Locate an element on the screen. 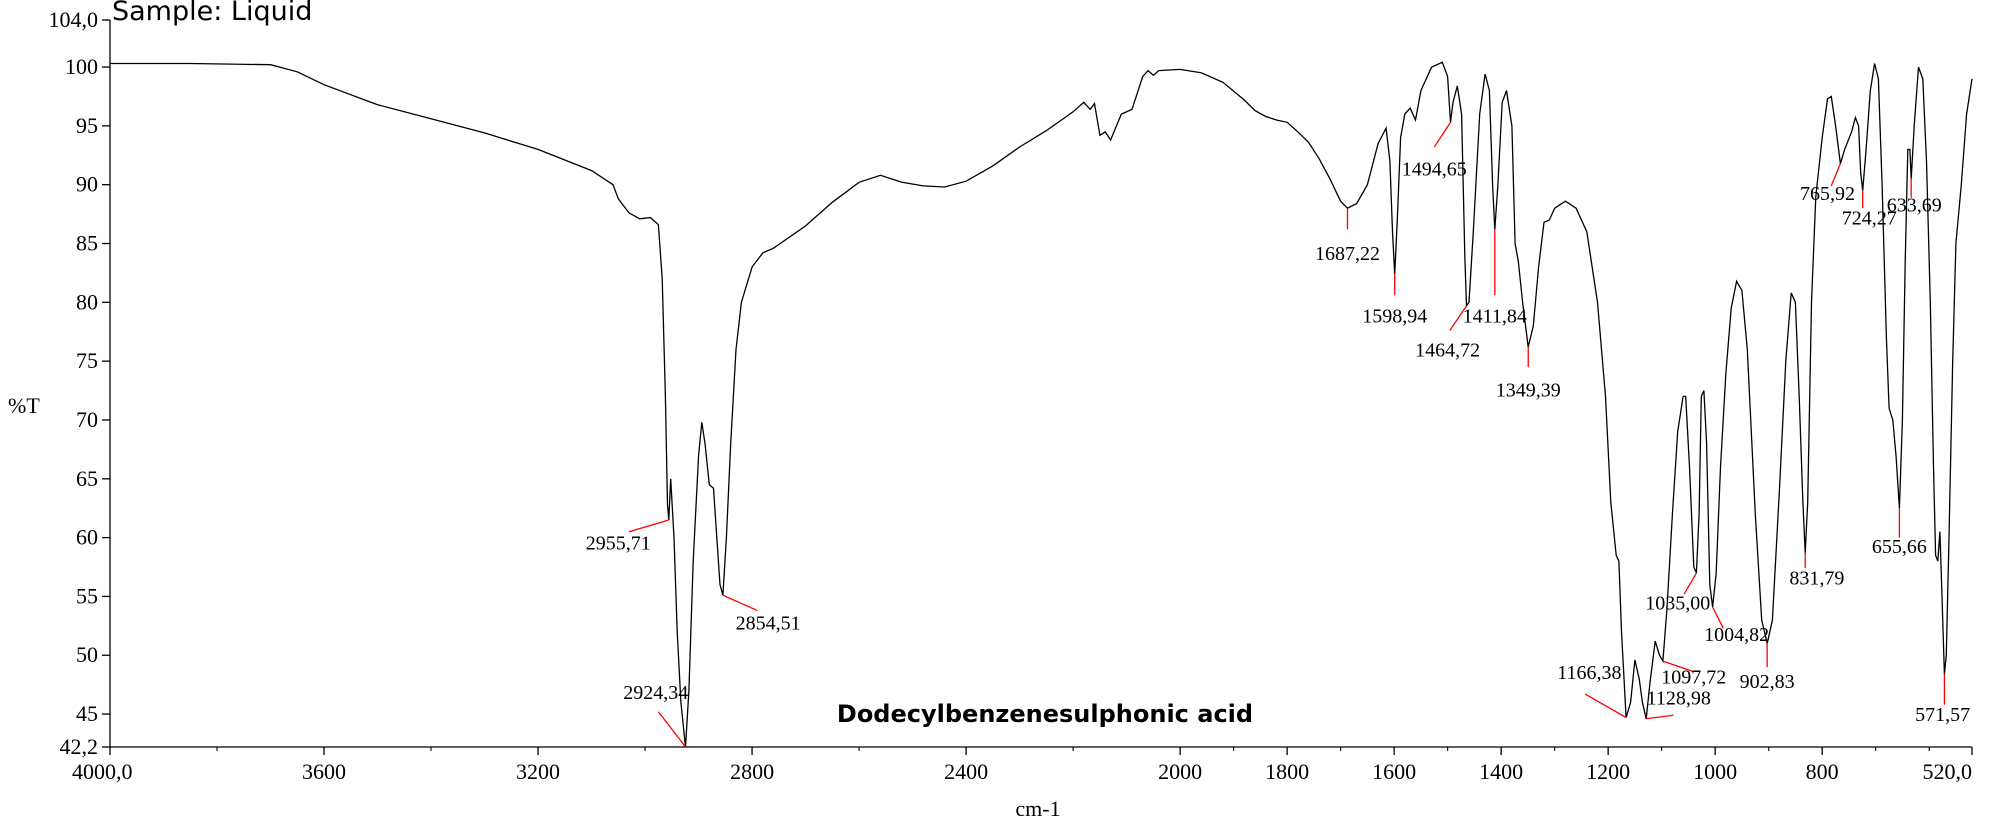  y-tick-label: 55 is located at coordinates (87, 595).